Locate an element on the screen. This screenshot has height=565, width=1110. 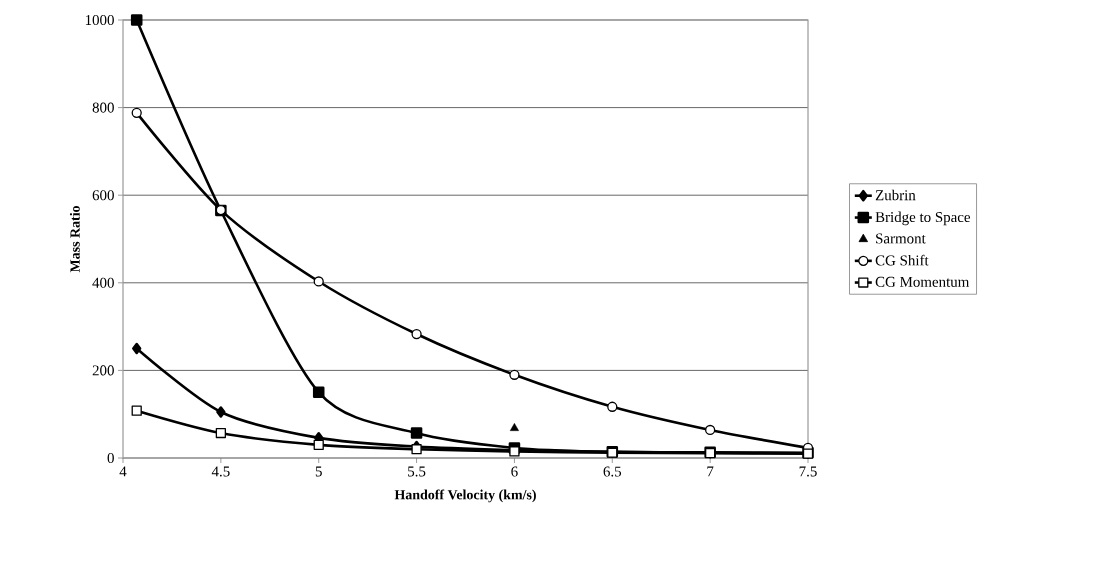
x-tick-label: 6.5 is located at coordinates (612, 471).